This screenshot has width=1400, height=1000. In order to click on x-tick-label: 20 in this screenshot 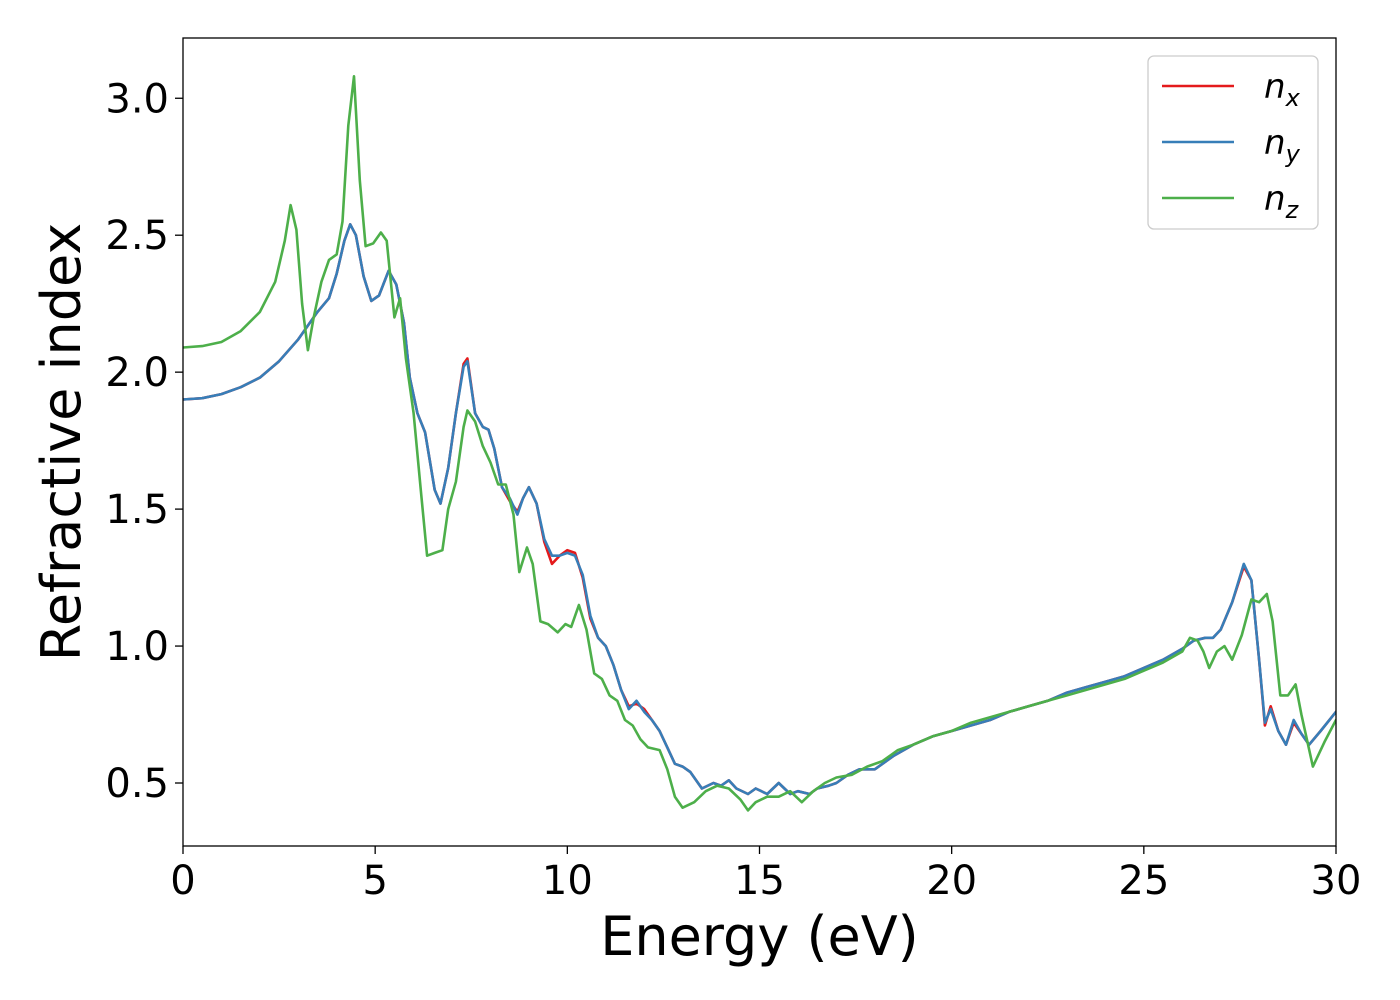, I will do `click(951, 881)`.